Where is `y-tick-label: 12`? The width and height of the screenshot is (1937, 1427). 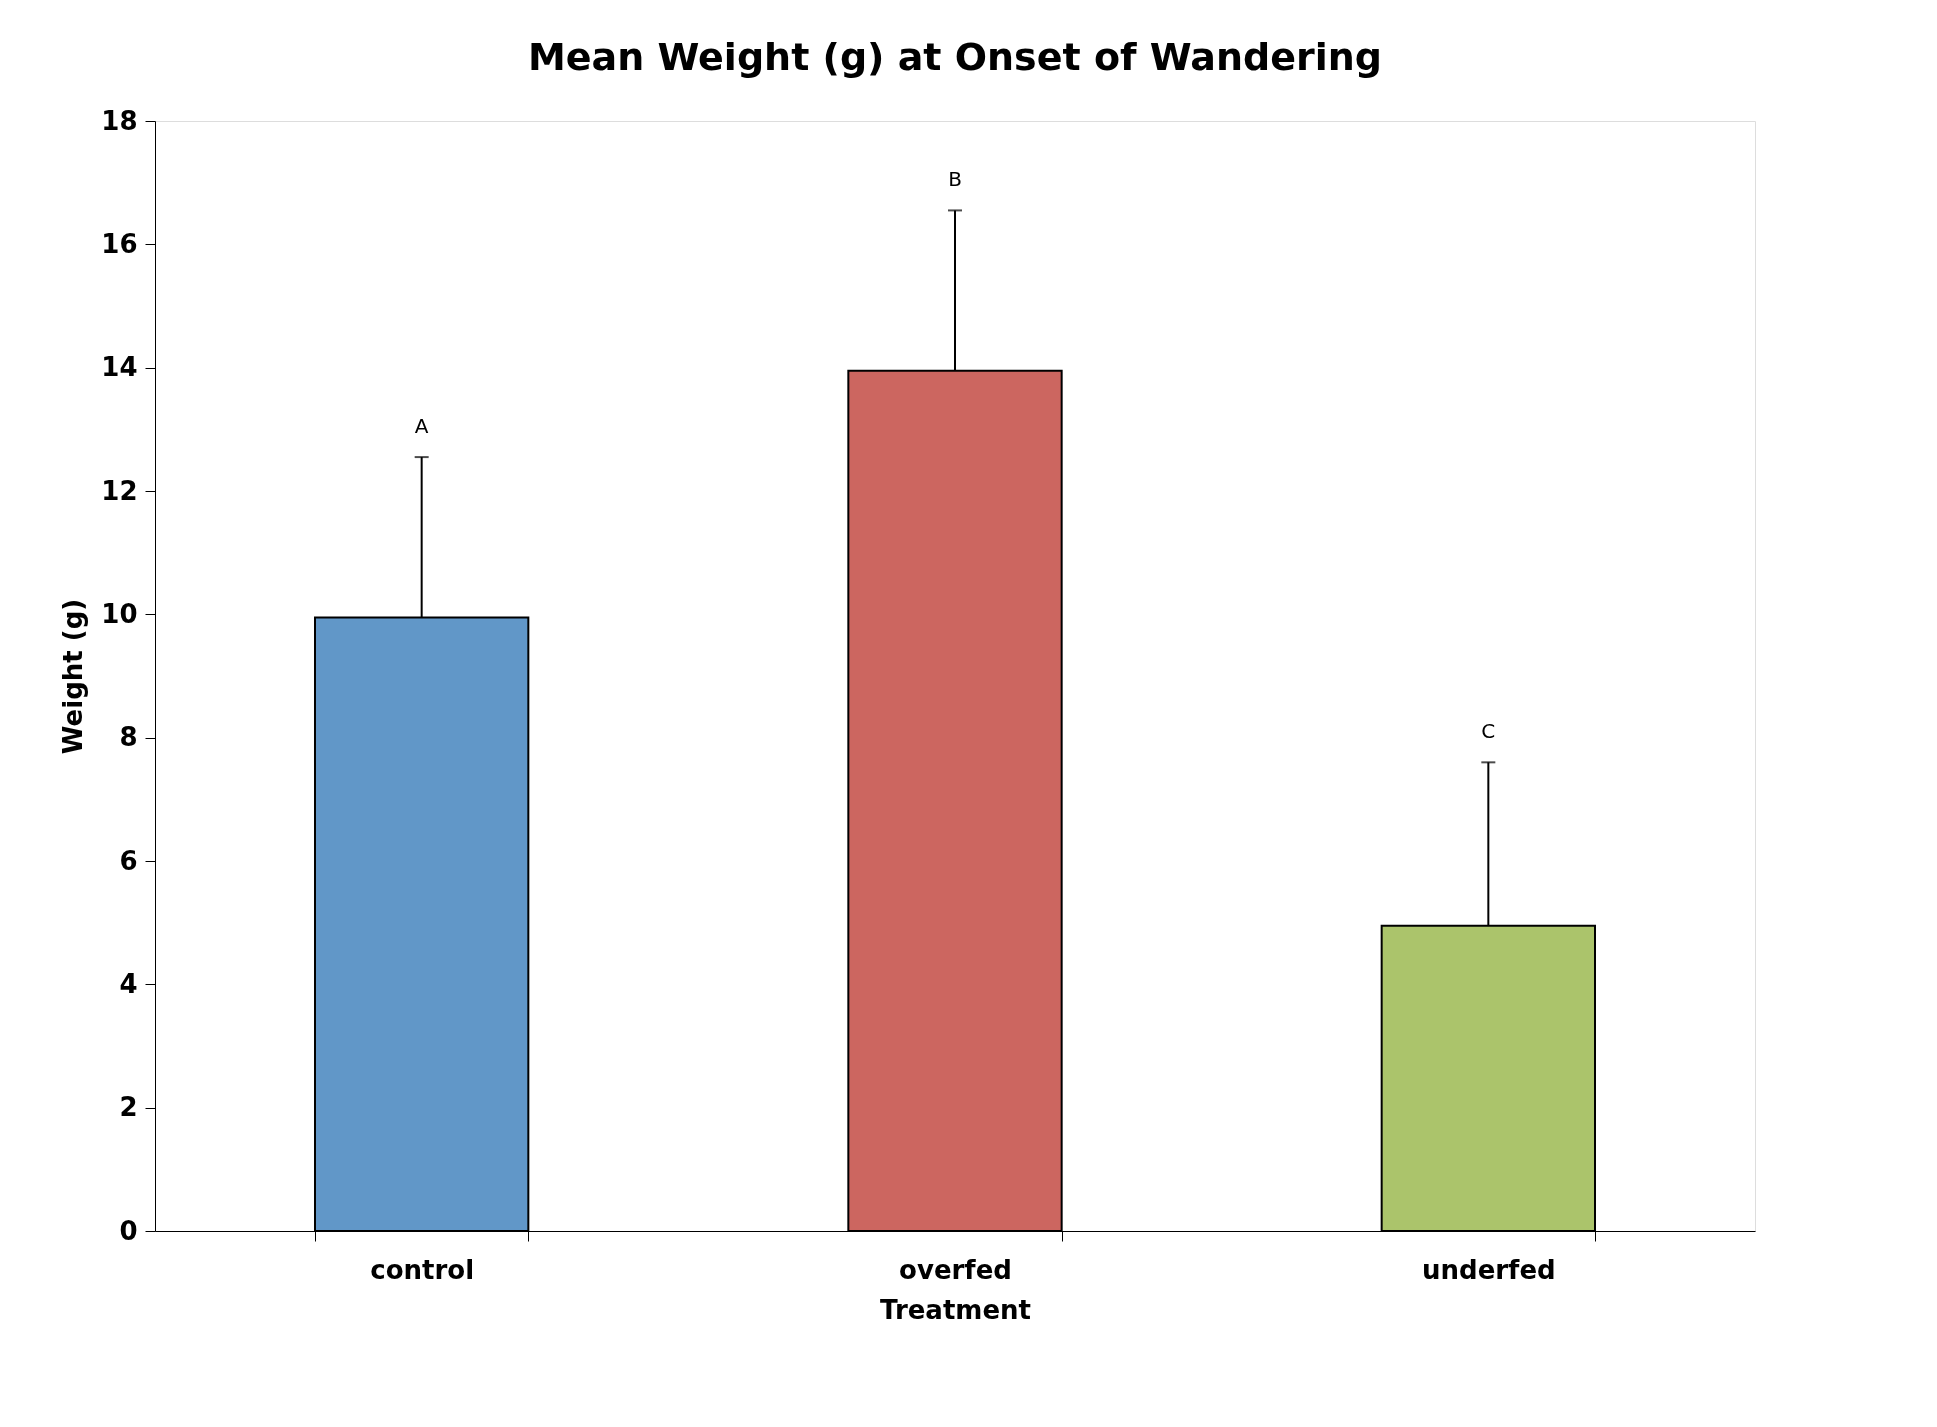
y-tick-label: 12 is located at coordinates (119, 490).